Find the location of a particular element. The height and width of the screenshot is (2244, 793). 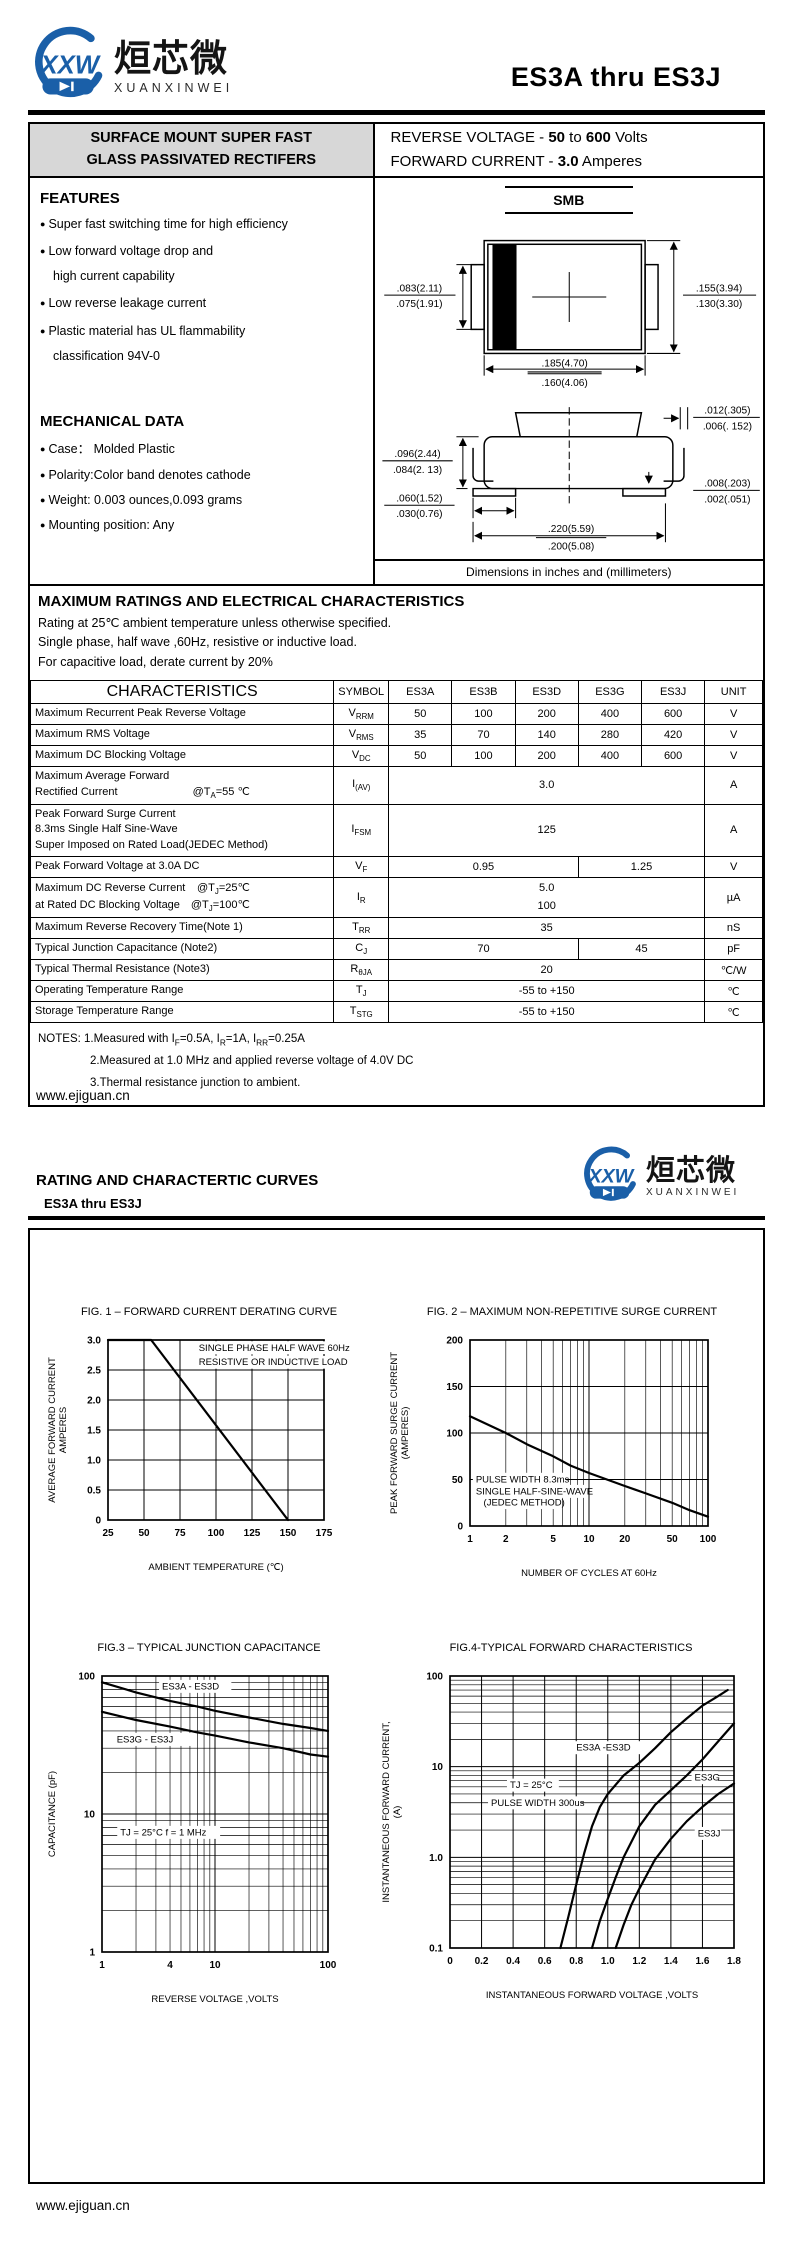

characteristic-cell: Operating Temperature Range is located at coordinates (182, 991).